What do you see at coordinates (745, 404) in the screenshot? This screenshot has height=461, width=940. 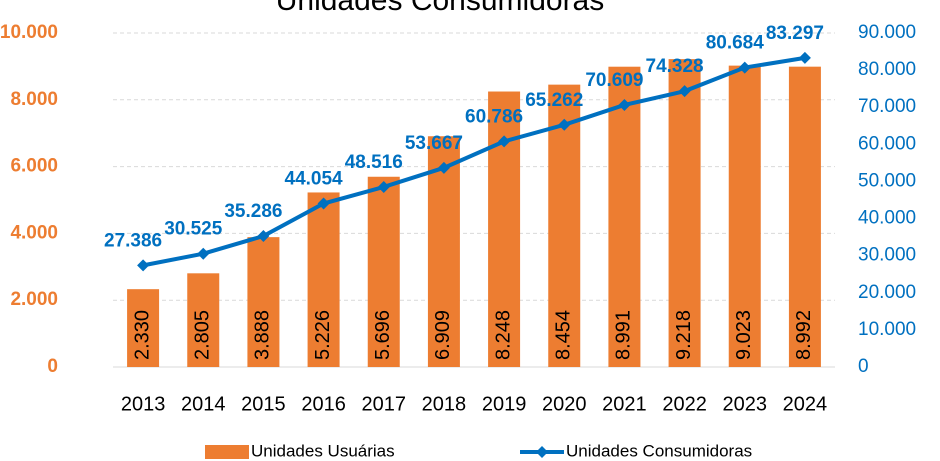 I see `x-tick-label: 2023` at bounding box center [745, 404].